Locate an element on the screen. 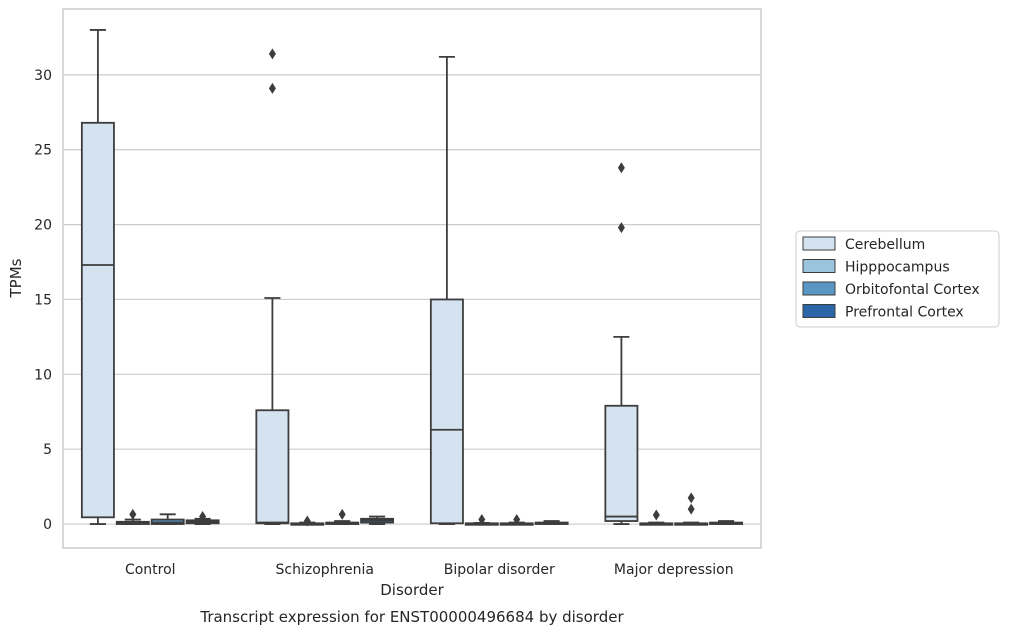 The width and height of the screenshot is (1009, 634). legend-label: Cerebellum is located at coordinates (885, 245).